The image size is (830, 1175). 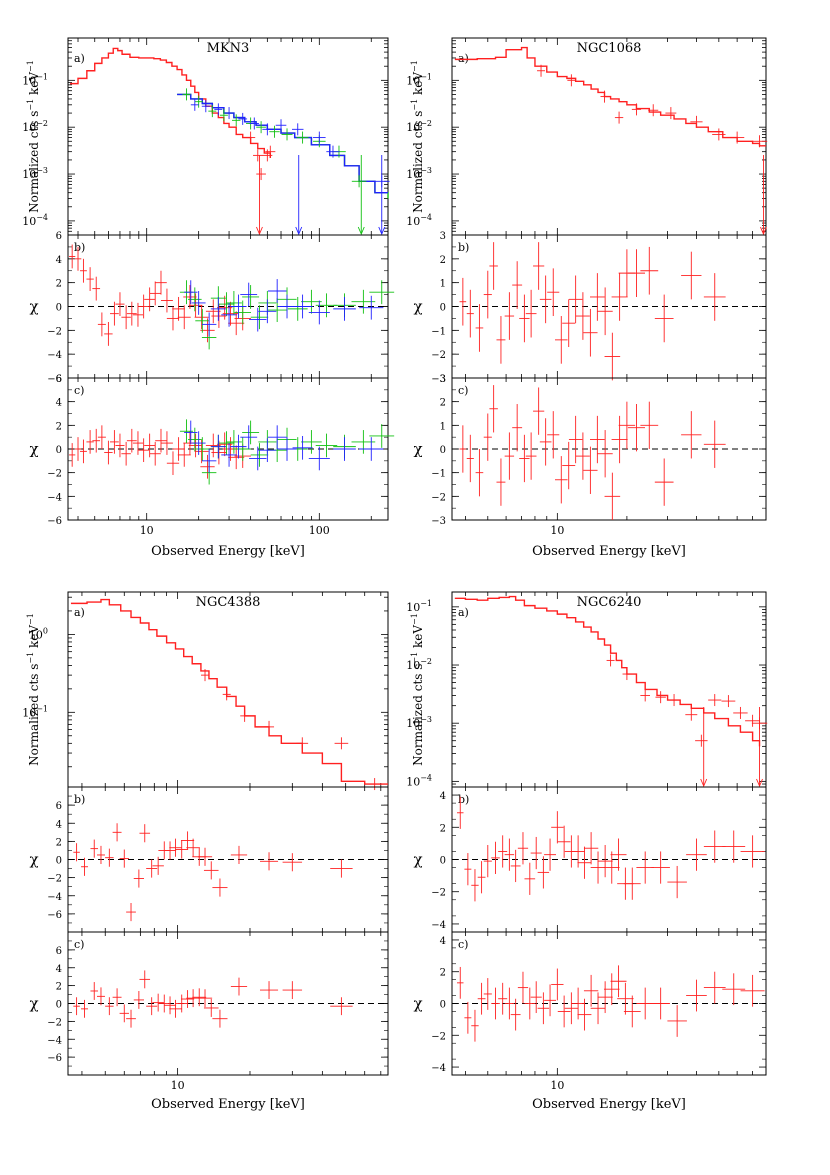 What do you see at coordinates (54, 1040) in the screenshot?
I see `y-tick-label: −4` at bounding box center [54, 1040].